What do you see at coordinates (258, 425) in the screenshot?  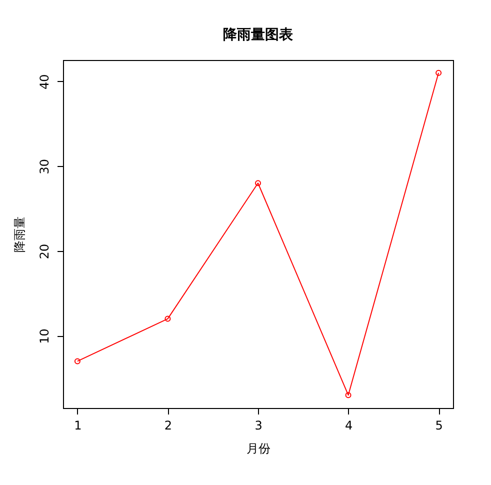 I see `x-tick-label: 3` at bounding box center [258, 425].